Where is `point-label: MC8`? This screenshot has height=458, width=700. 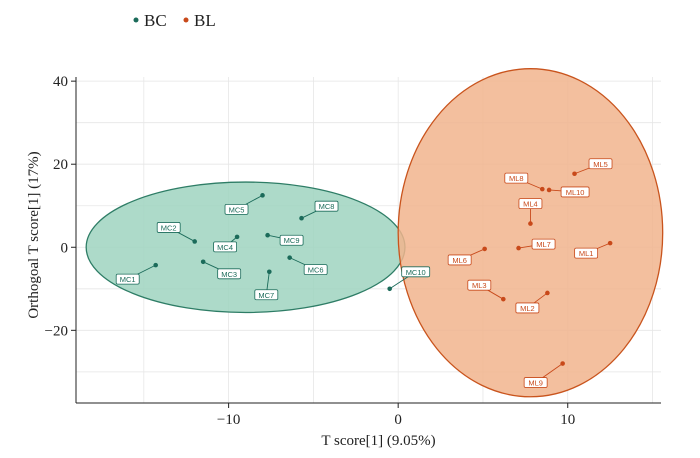
point-label: MC8 is located at coordinates (327, 206).